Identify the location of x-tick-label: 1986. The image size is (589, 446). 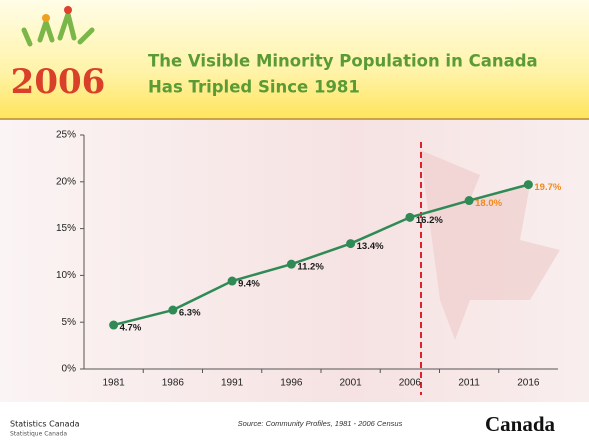
(173, 383).